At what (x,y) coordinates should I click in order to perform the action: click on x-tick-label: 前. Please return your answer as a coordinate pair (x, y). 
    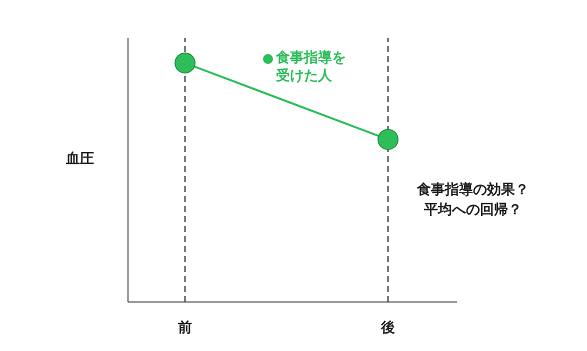
    Looking at the image, I should click on (184, 328).